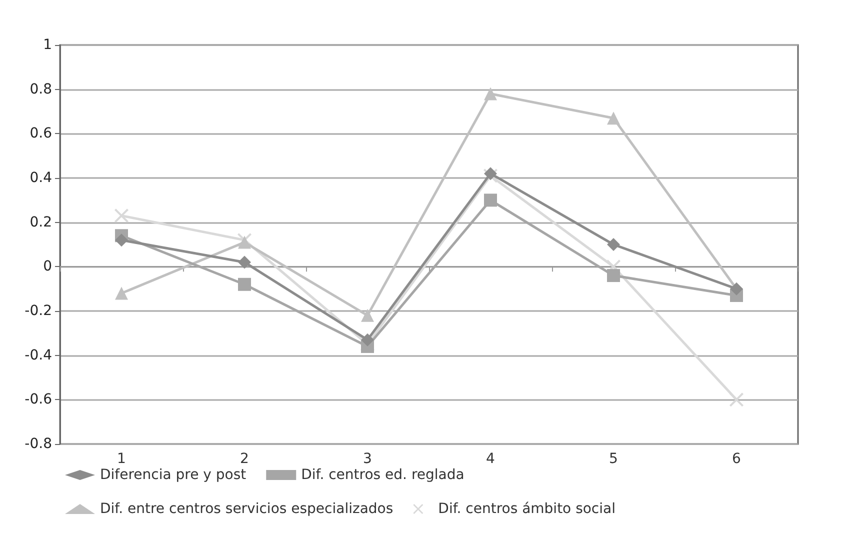  What do you see at coordinates (247, 509) in the screenshot?
I see `legend-label: Dif. entre centros servicios especializados` at bounding box center [247, 509].